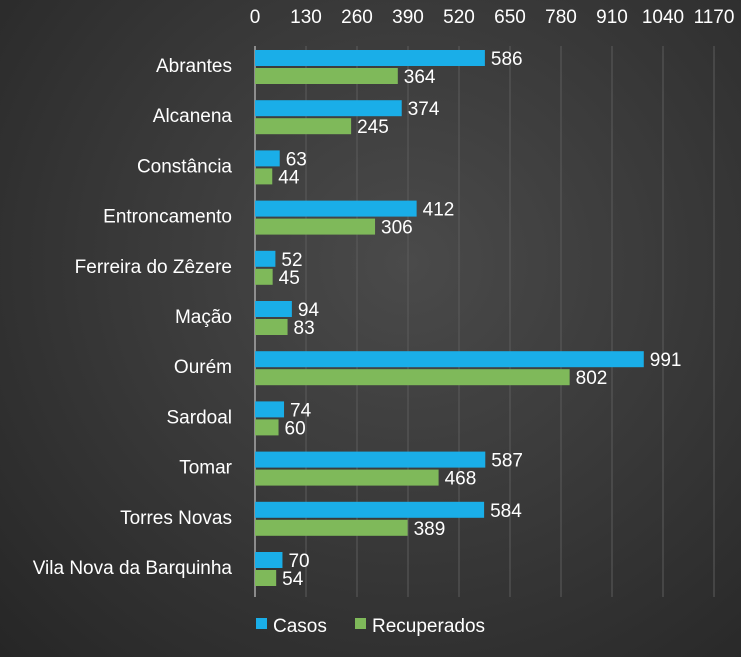  What do you see at coordinates (360, 623) in the screenshot?
I see `legend-swatch-recuperados` at bounding box center [360, 623].